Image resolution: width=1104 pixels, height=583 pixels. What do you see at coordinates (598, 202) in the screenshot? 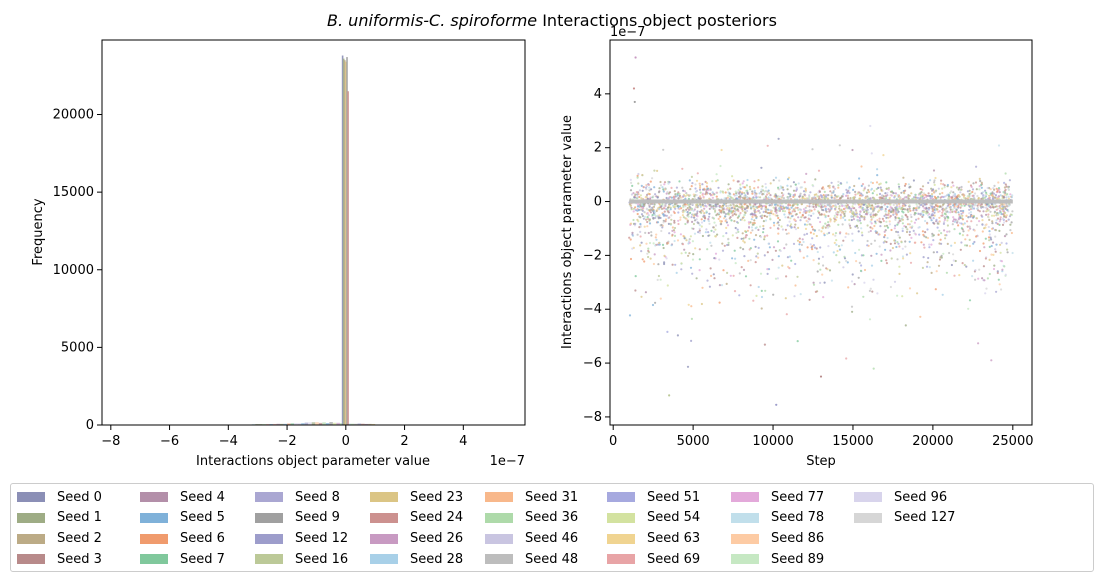
I see `trace-y-tick-label: 0` at bounding box center [598, 202].